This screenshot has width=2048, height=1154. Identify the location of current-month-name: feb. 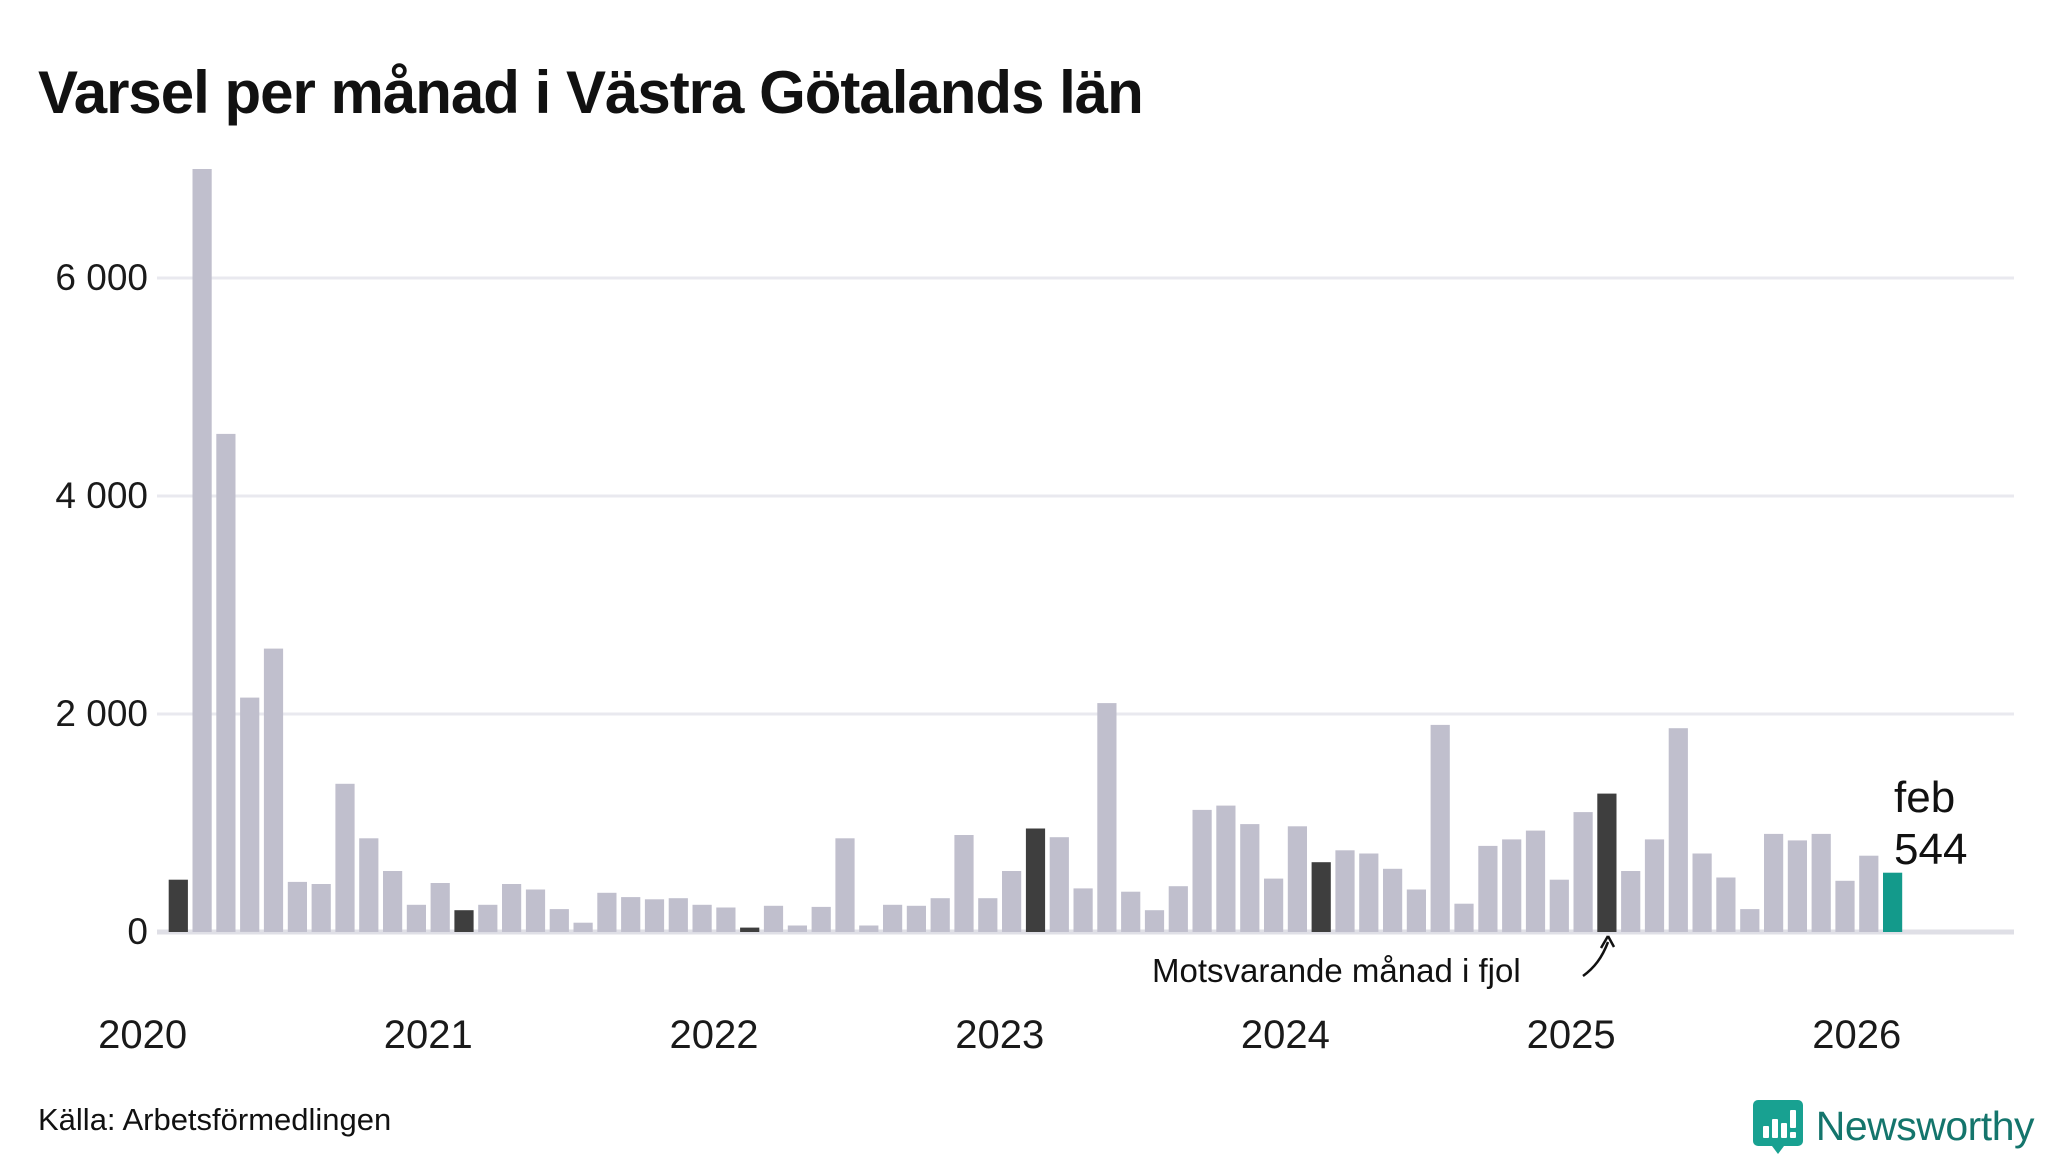
(1925, 797).